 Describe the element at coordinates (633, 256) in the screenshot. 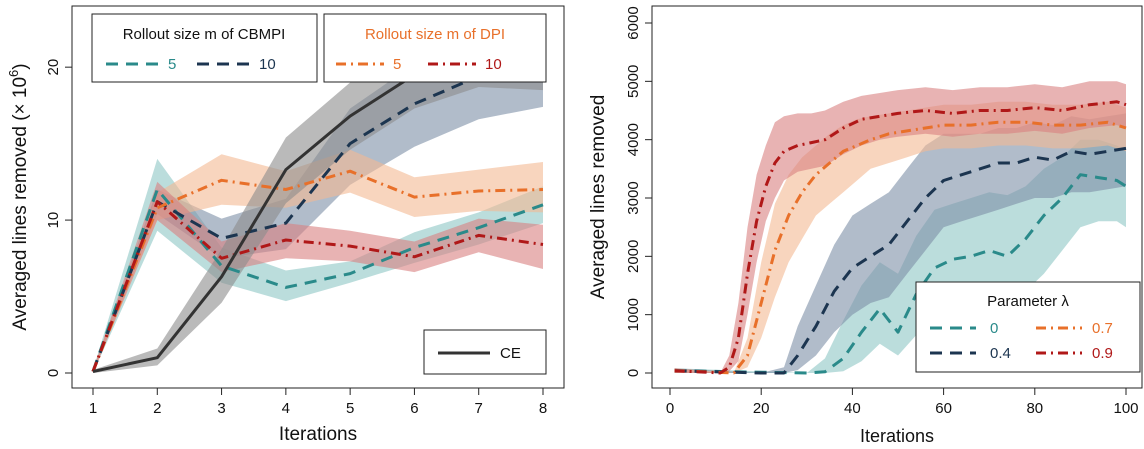

I see `right-y-tick-label-2: 2000` at that location.